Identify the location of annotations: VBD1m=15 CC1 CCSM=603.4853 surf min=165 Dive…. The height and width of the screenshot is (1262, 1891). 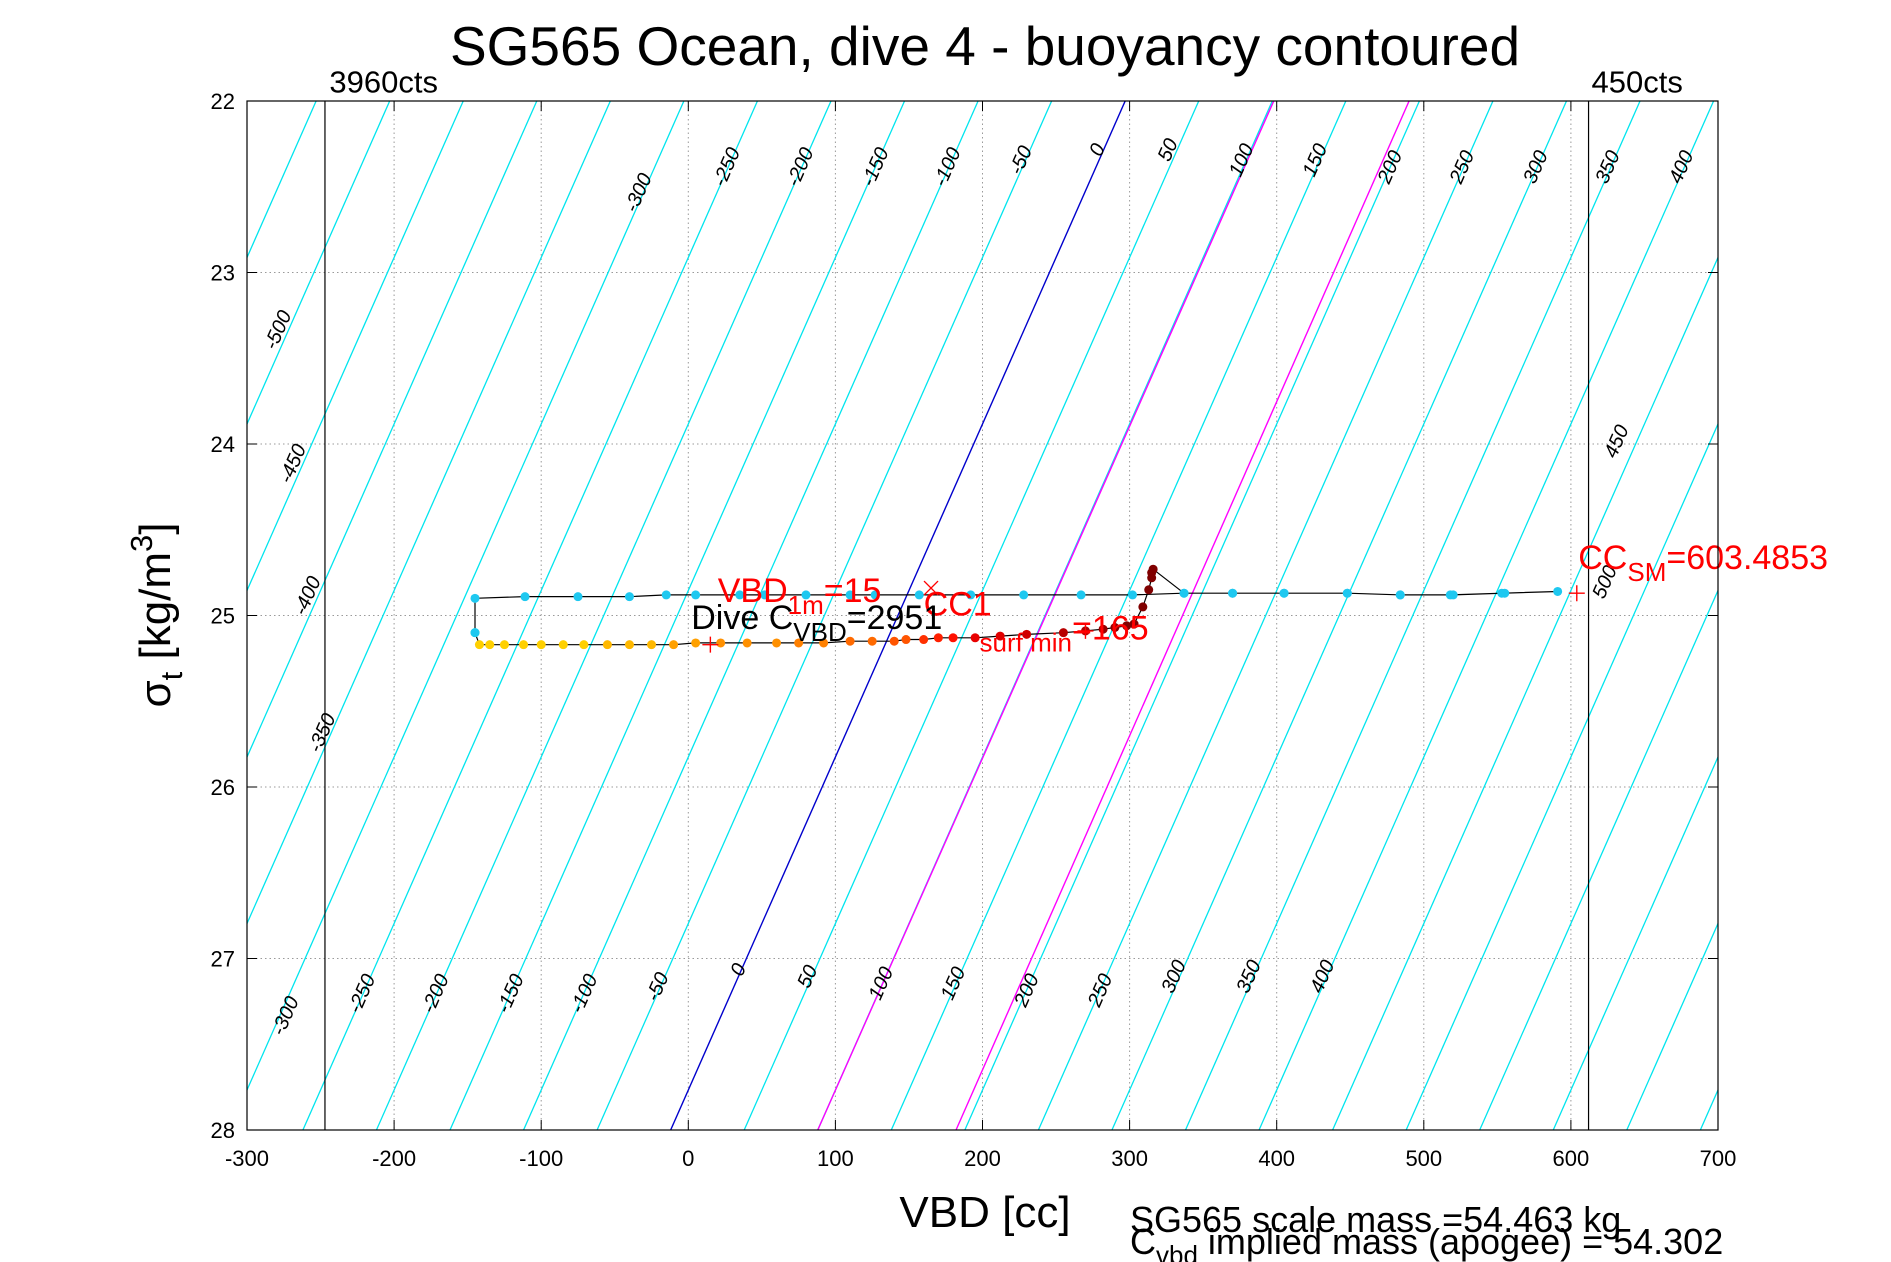
(1259, 598).